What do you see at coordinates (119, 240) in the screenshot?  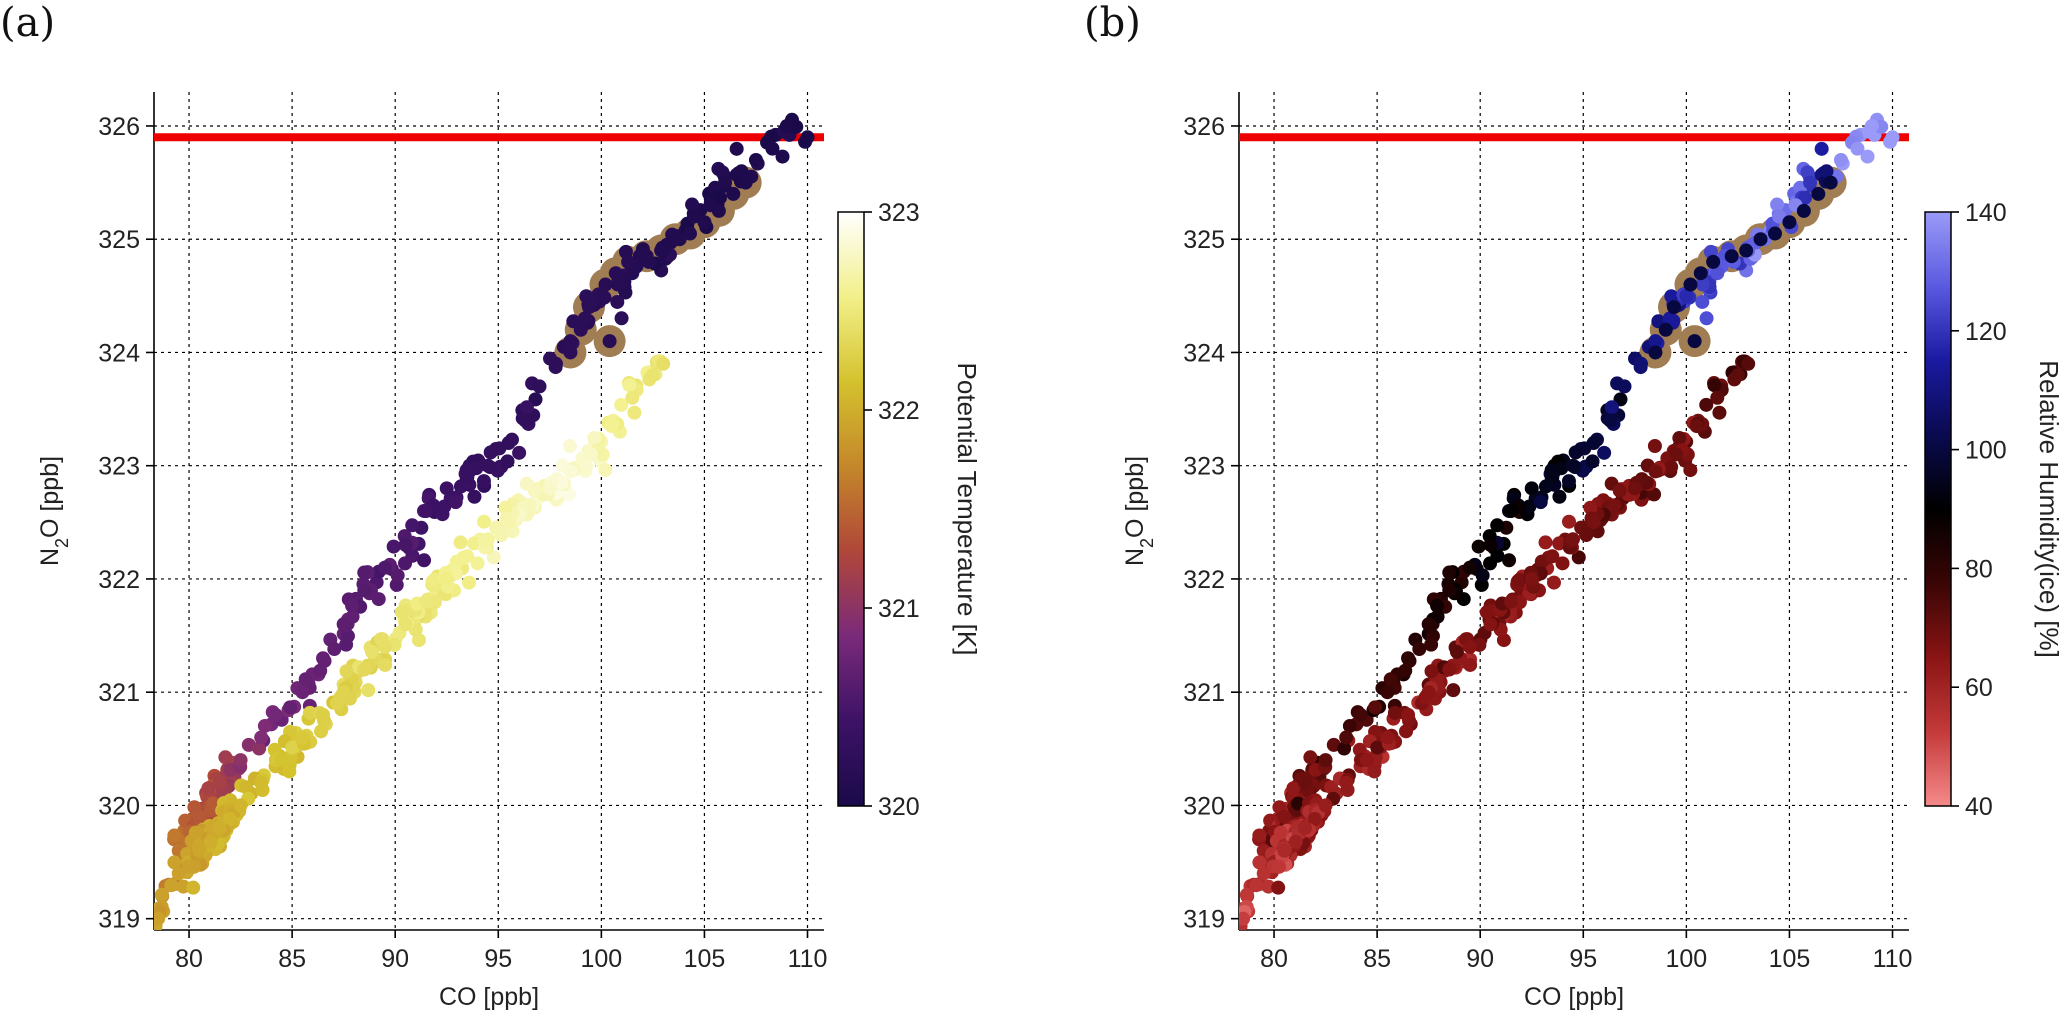 I see `y-tick-label: 325` at bounding box center [119, 240].